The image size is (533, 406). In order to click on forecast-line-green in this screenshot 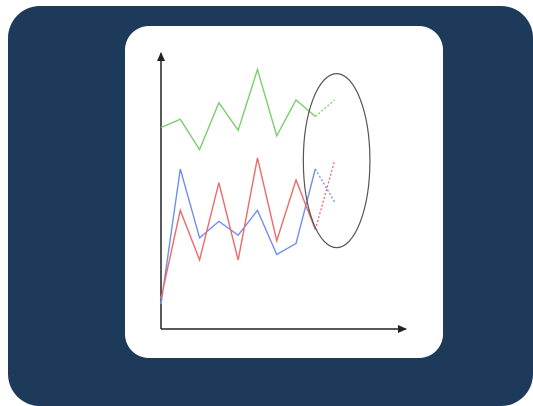, I will do `click(325, 108)`.